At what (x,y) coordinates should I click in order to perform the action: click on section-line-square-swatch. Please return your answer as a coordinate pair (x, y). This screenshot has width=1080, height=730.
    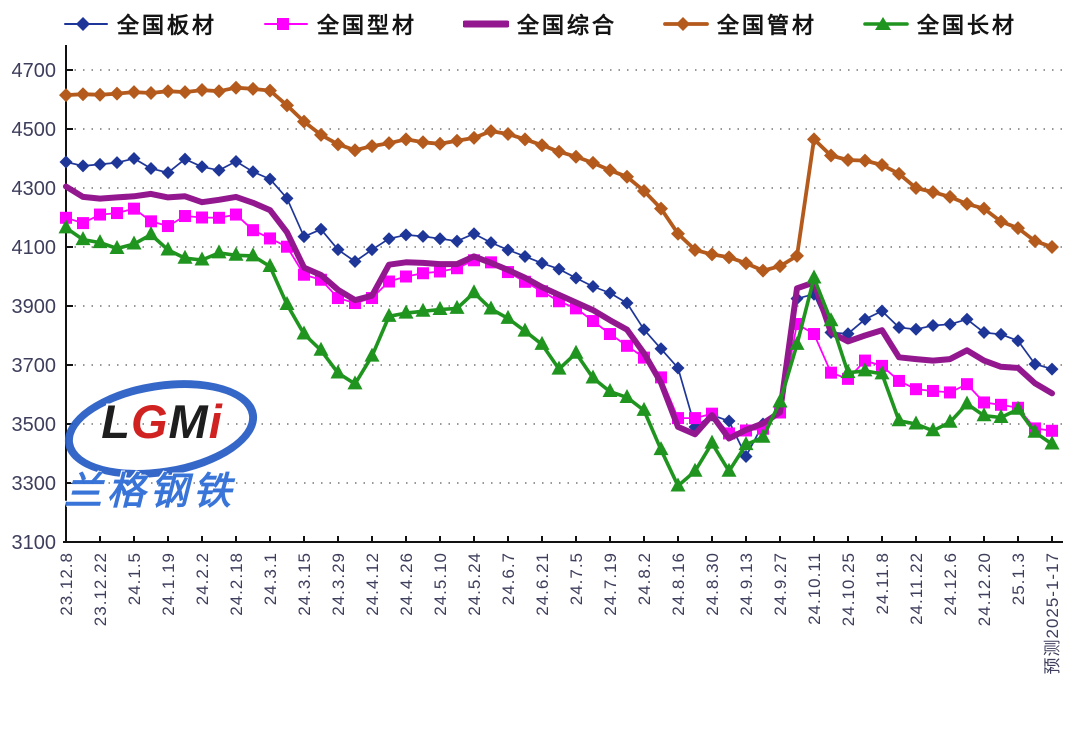
    Looking at the image, I should click on (285, 24).